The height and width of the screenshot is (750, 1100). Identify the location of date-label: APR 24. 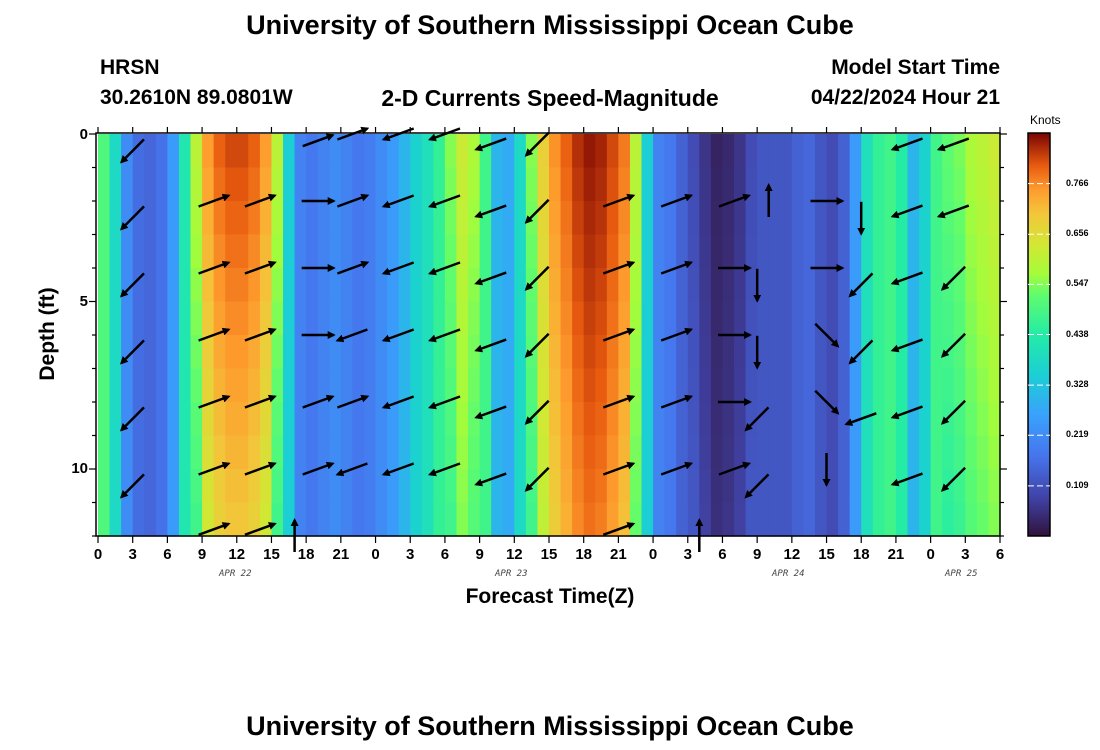
(788, 574).